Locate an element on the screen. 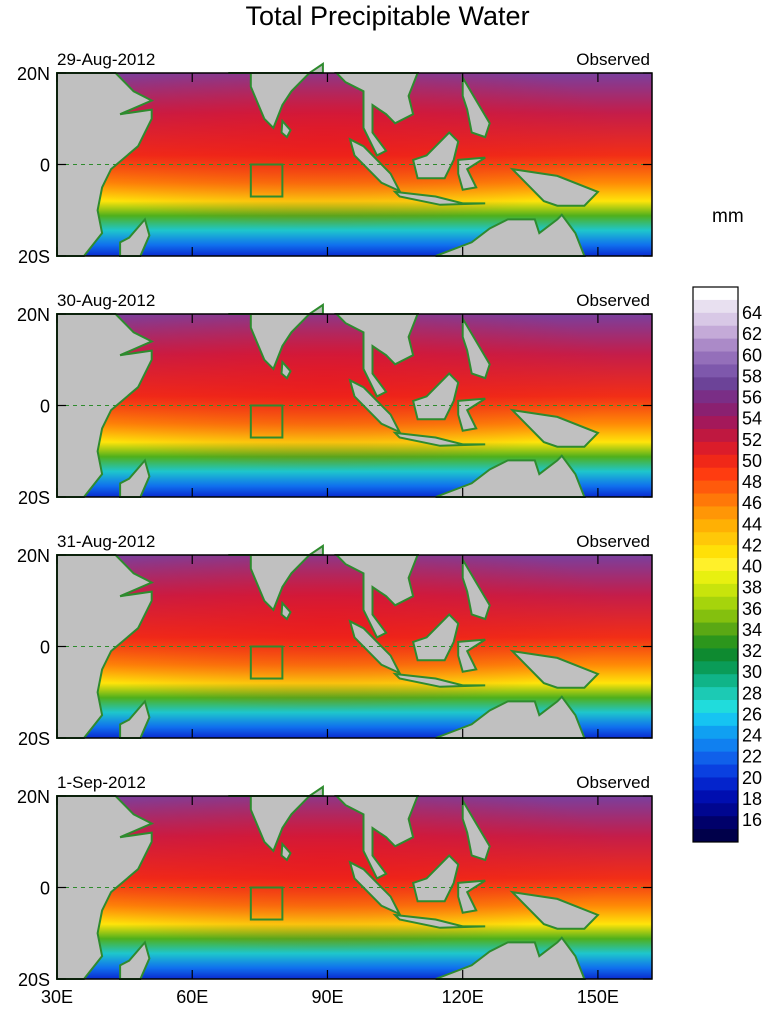 The height and width of the screenshot is (1015, 775). colorbar-label: 30 is located at coordinates (752, 672).